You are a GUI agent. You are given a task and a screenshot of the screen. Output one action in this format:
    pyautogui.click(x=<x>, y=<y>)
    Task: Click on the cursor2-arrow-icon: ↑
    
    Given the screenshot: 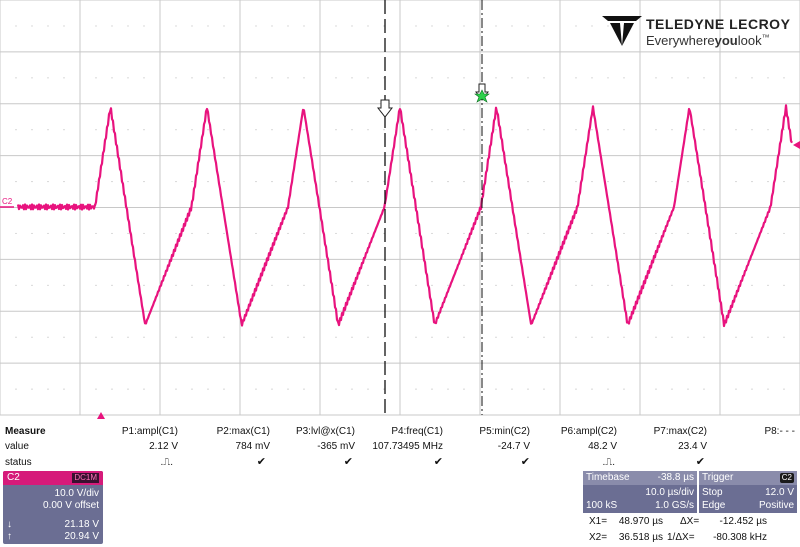 What is the action you would take?
    pyautogui.click(x=9, y=536)
    